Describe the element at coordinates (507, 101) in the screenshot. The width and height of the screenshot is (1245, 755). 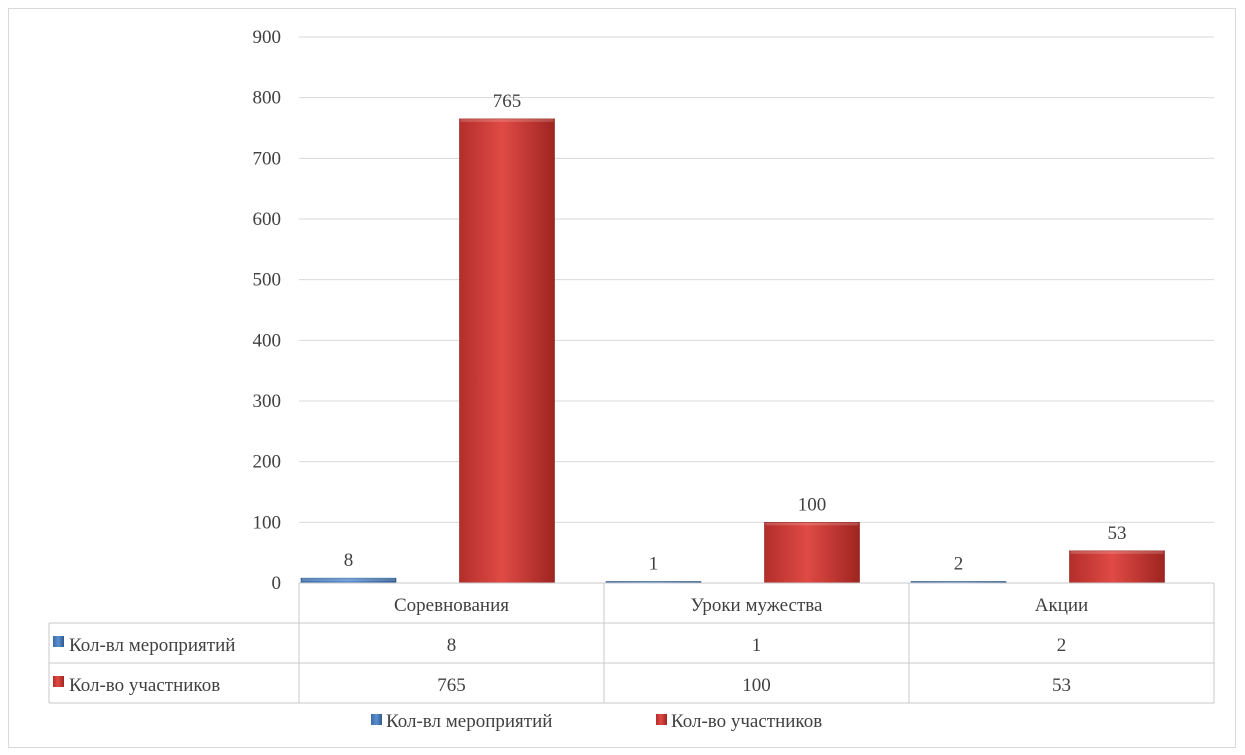
I see `data-label: 765` at that location.